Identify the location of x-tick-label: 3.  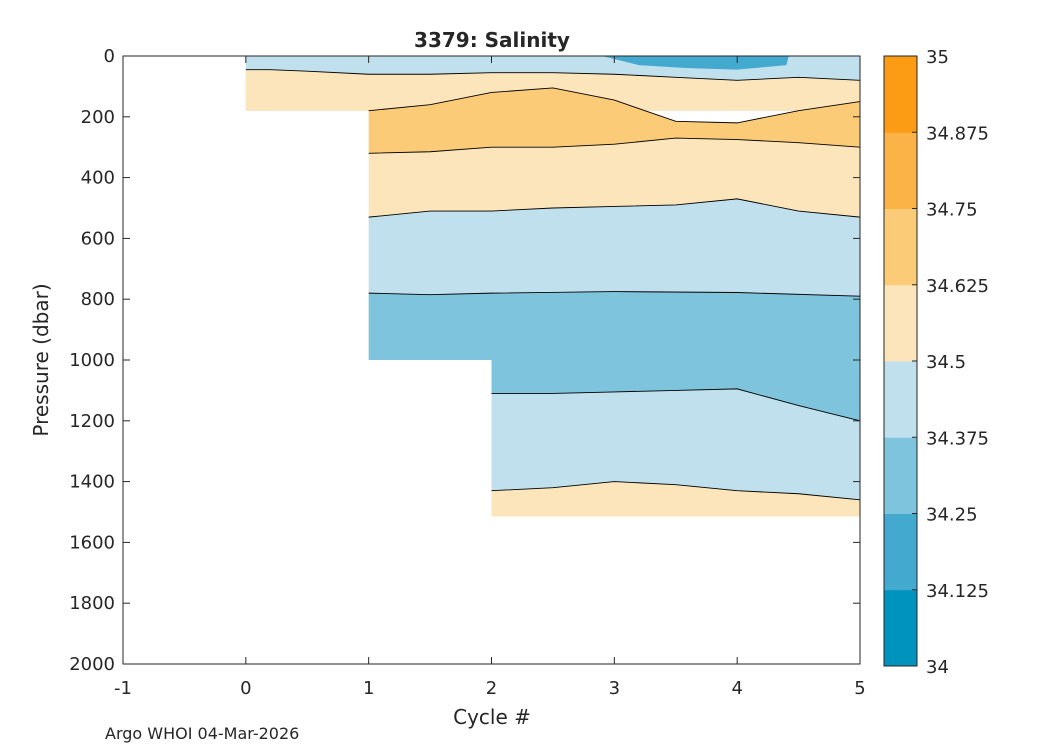
(614, 688).